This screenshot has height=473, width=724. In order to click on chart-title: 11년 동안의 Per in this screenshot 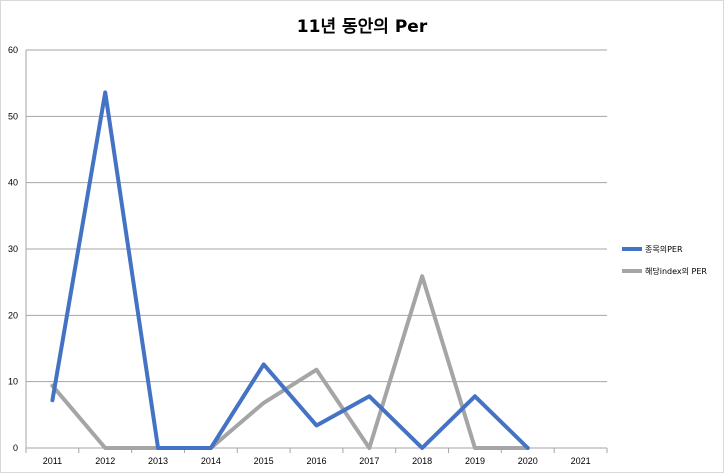, I will do `click(362, 27)`.